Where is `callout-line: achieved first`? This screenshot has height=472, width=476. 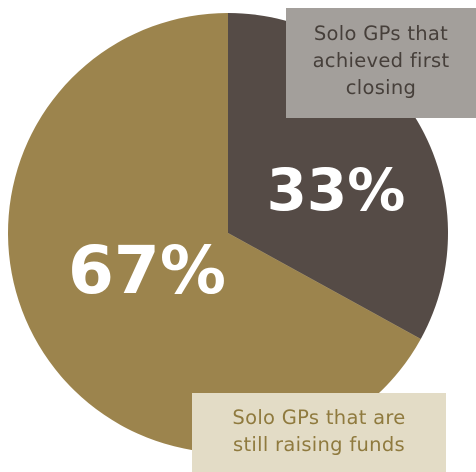 callout-line: achieved first is located at coordinates (381, 60).